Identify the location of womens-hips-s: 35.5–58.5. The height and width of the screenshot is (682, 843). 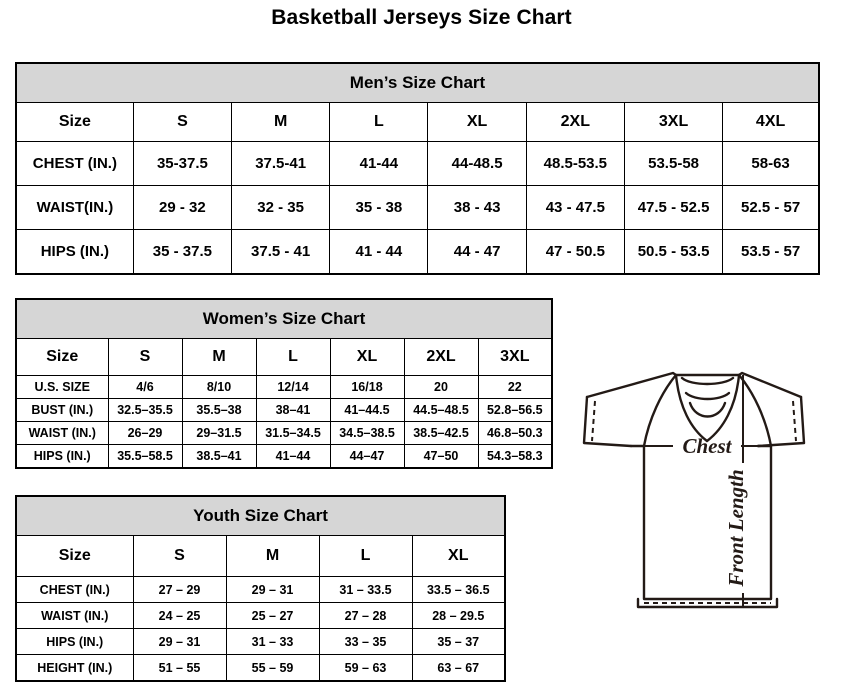
(145, 456).